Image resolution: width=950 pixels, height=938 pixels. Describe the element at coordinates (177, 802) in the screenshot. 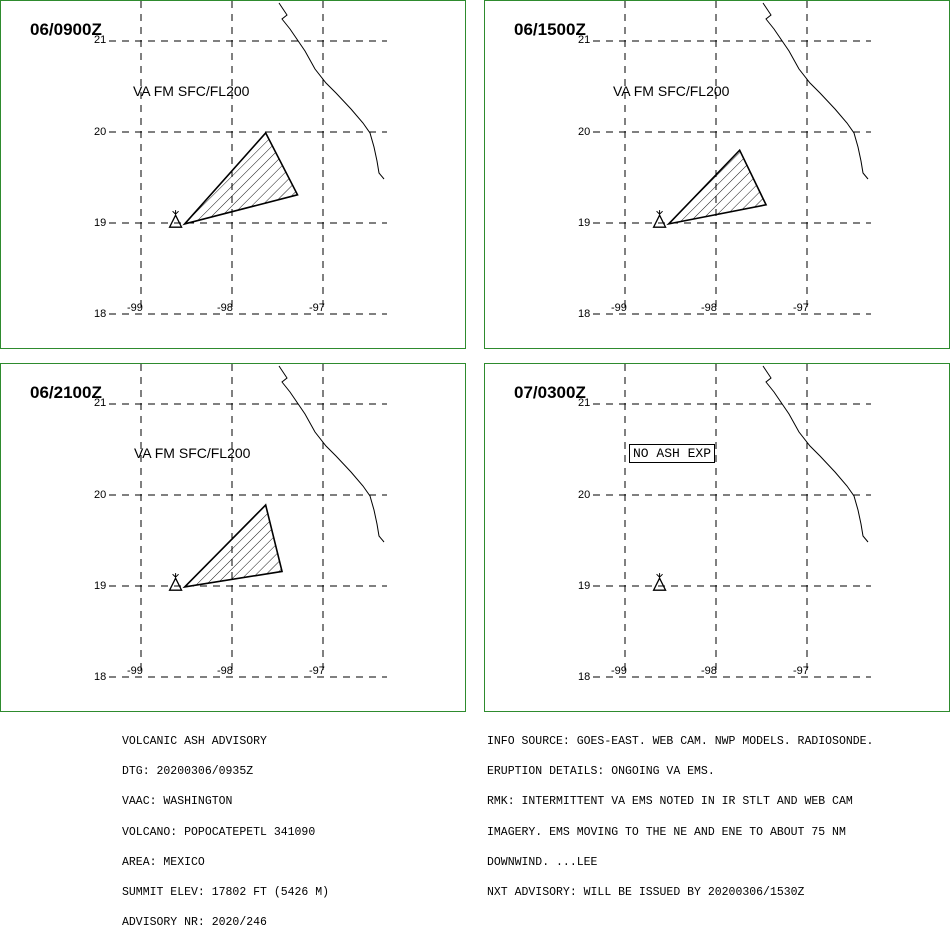

I see `advisory-line: VAAC: WASHINGTON` at that location.